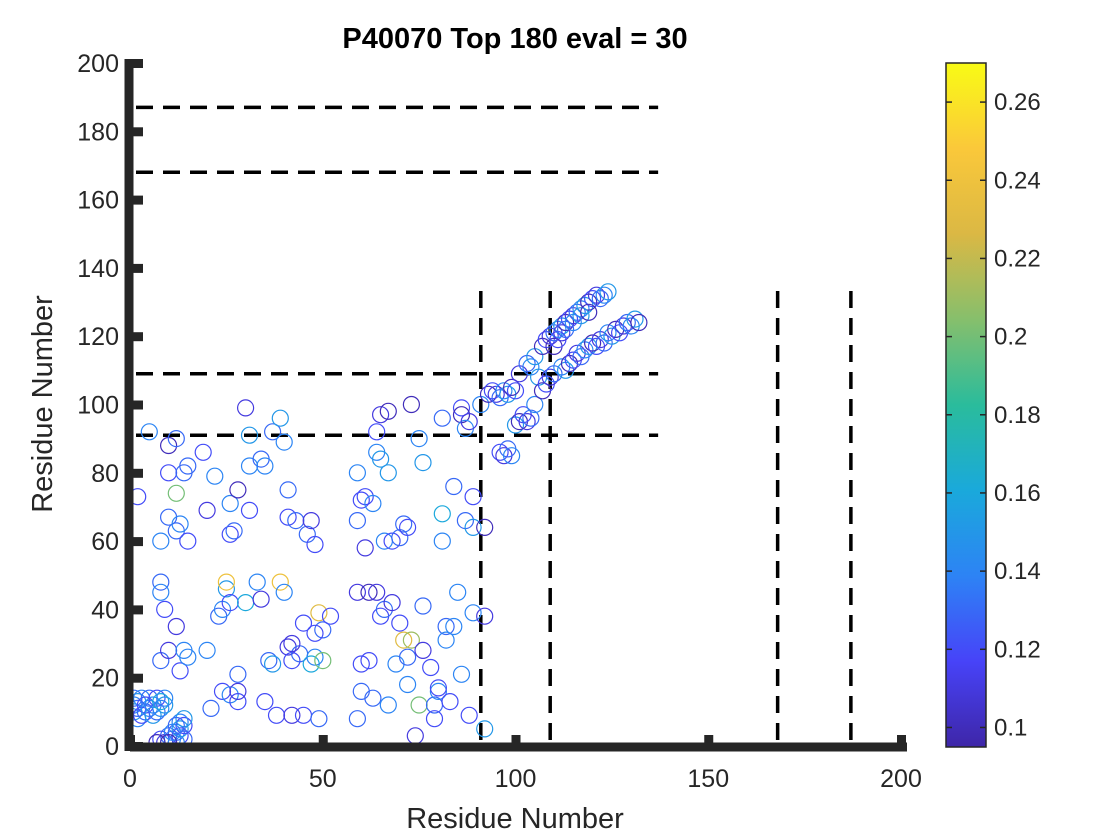 This screenshot has width=1120, height=840. Describe the element at coordinates (1017, 415) in the screenshot. I see `colorbar-tick-label: 0.18` at that location.